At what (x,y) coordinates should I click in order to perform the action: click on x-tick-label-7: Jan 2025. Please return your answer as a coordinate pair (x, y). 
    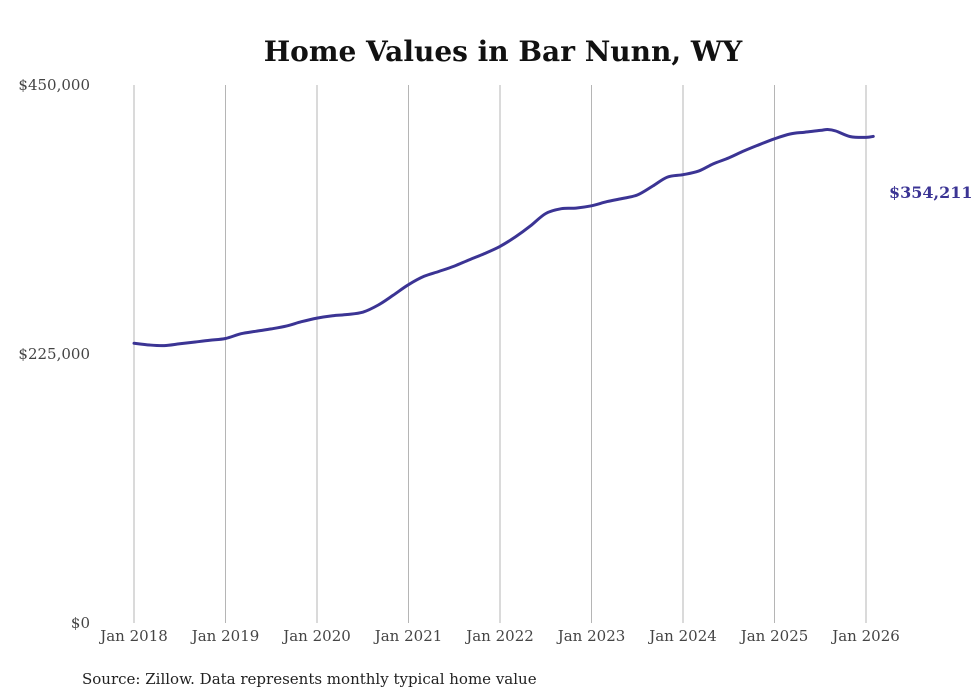
    Looking at the image, I should click on (774, 636).